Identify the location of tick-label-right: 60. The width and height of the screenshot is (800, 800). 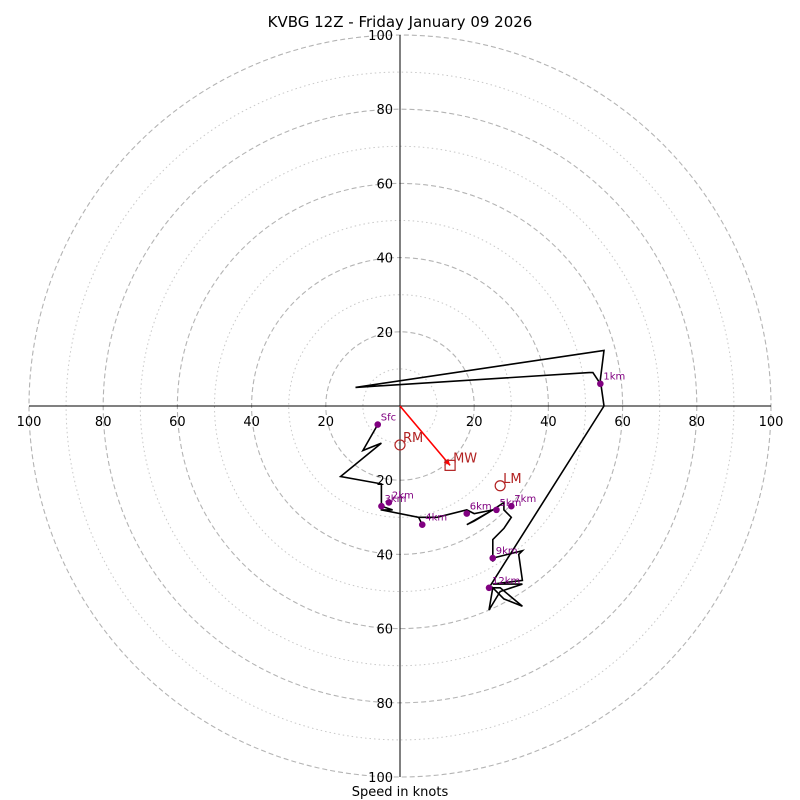
(622, 422).